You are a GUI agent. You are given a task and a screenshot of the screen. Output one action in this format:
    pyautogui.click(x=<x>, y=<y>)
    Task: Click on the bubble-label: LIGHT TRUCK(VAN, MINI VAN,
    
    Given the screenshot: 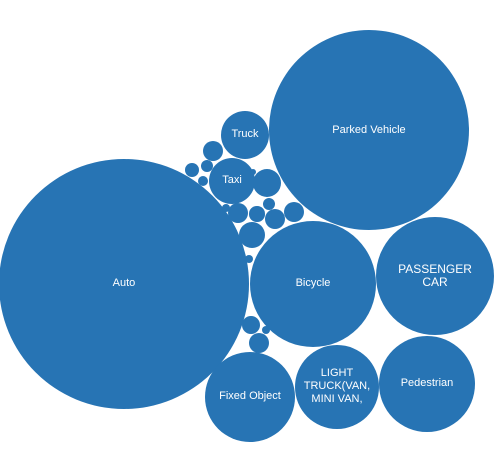 What is the action you would take?
    pyautogui.click(x=337, y=386)
    